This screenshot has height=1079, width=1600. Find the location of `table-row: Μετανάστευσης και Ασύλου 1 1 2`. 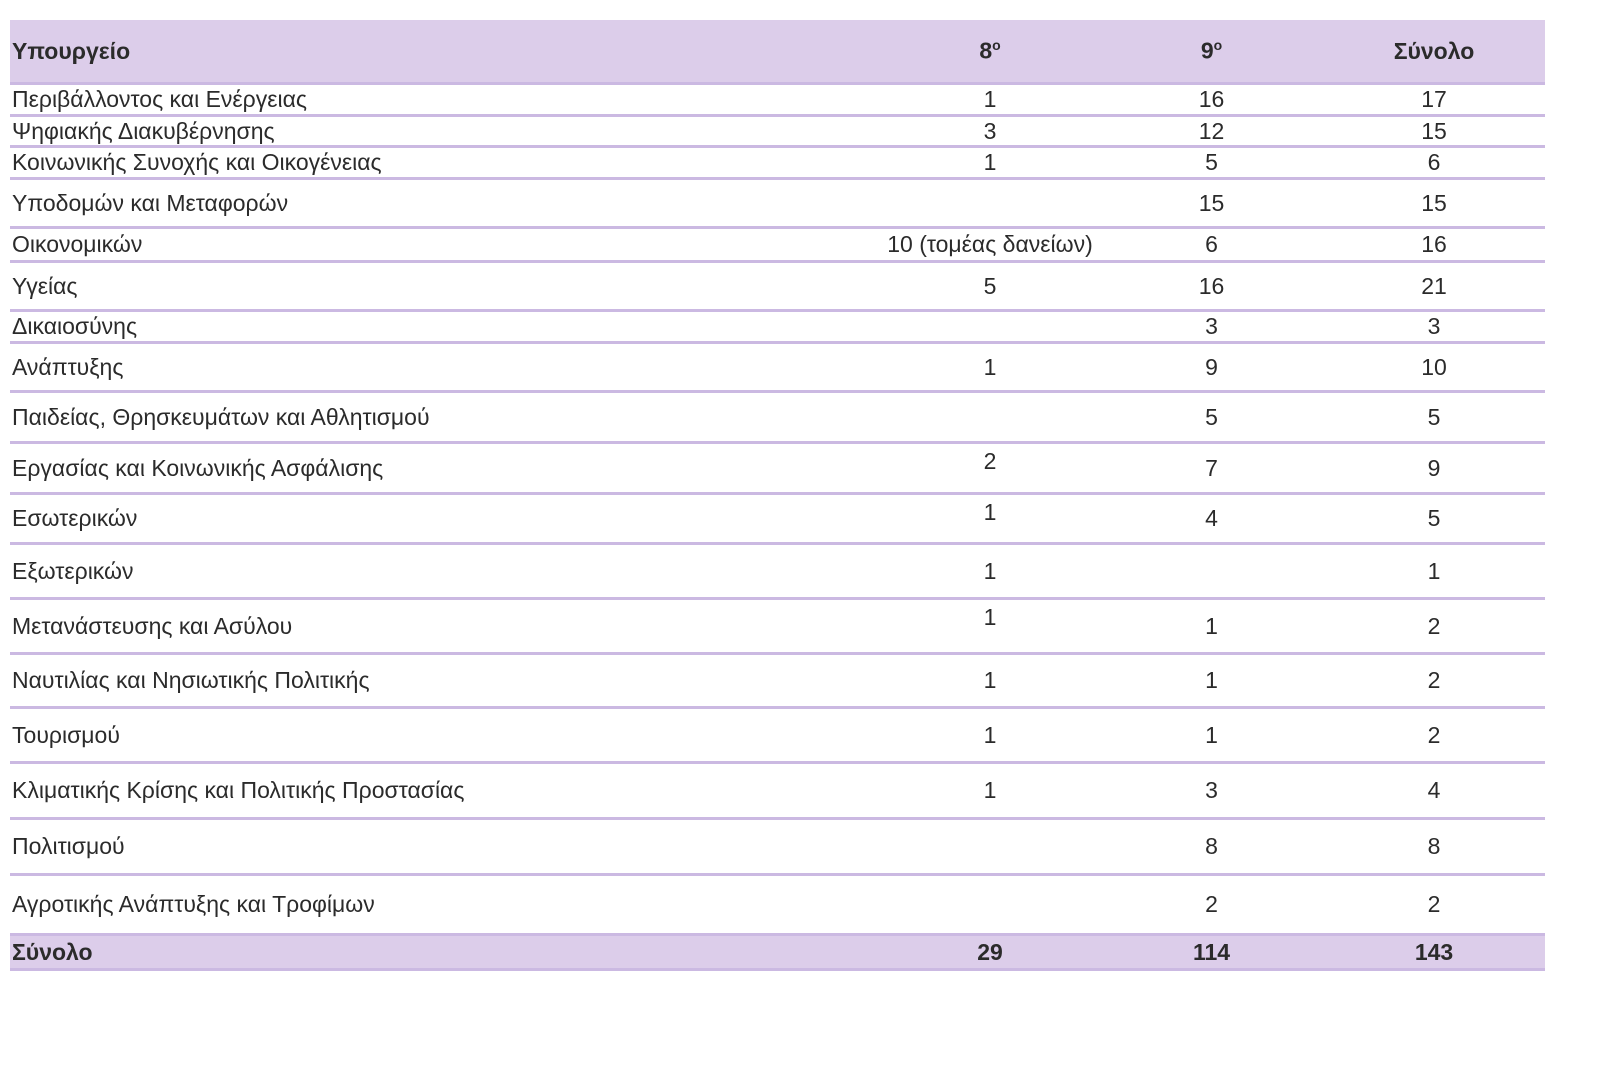

table-row: Μετανάστευσης και Ασύλου 1 1 2 is located at coordinates (777, 626).